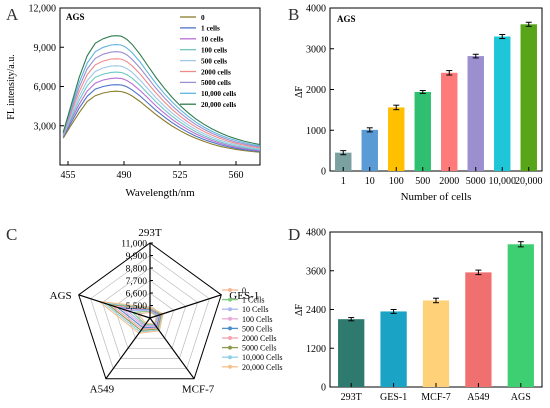 This screenshot has width=550, height=408. What do you see at coordinates (478, 397) in the screenshot?
I see `x-tick-label-3: A549` at bounding box center [478, 397].